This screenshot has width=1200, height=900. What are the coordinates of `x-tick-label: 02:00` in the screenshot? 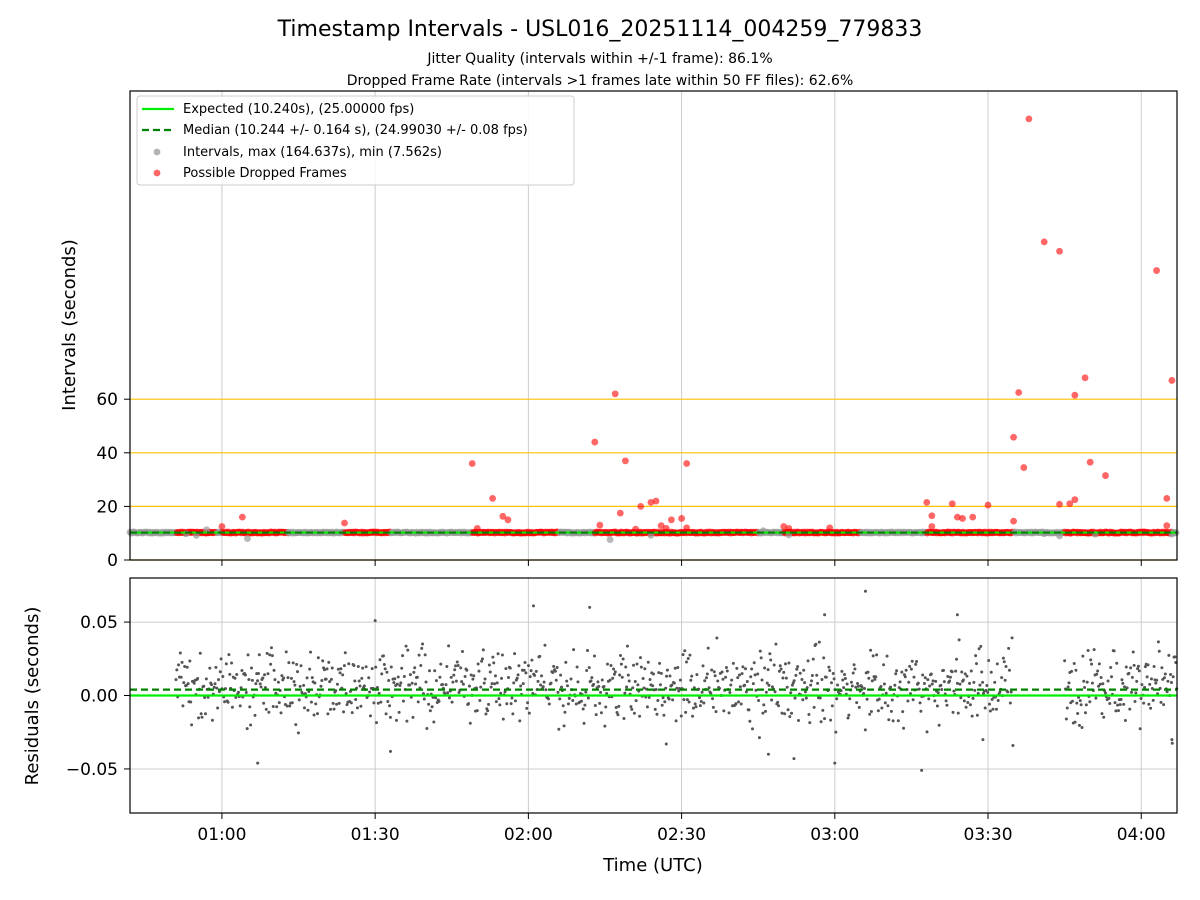 It's located at (528, 835).